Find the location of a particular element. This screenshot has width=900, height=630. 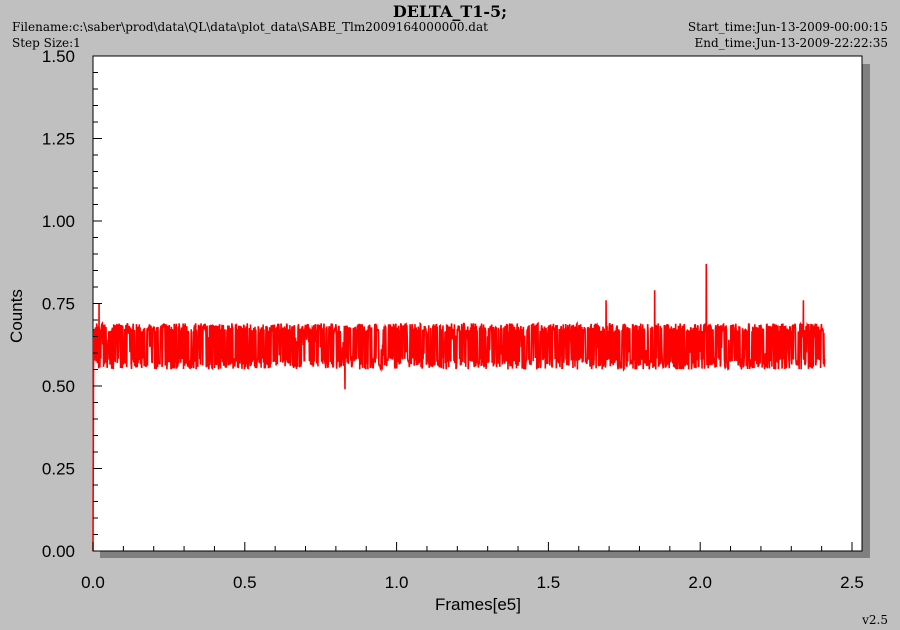

y-tick-label: 1.25 is located at coordinates (58, 139).